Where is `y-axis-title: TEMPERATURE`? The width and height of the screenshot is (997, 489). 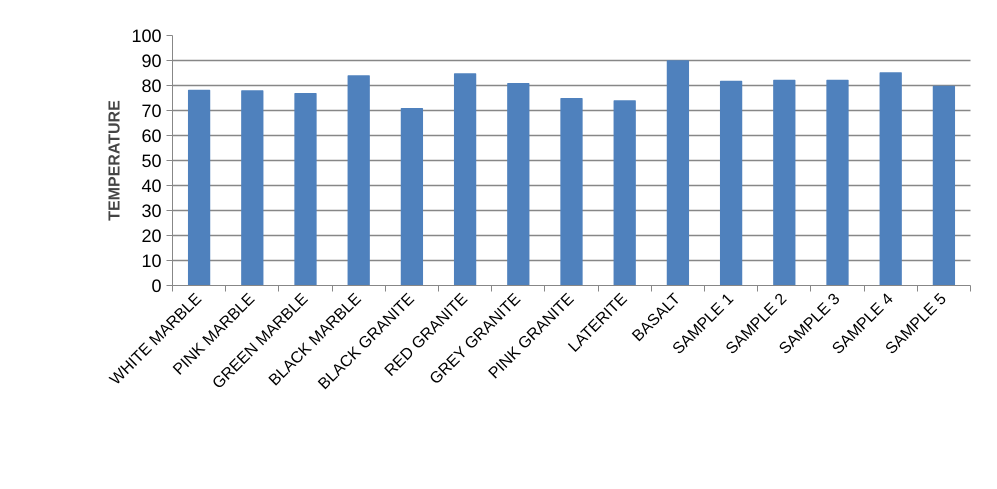 y-axis-title: TEMPERATURE is located at coordinates (115, 160).